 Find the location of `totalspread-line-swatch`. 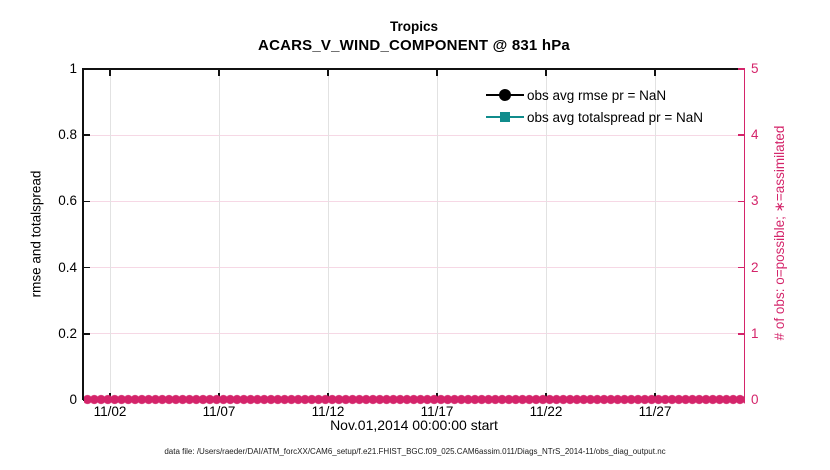

totalspread-line-swatch is located at coordinates (505, 117).